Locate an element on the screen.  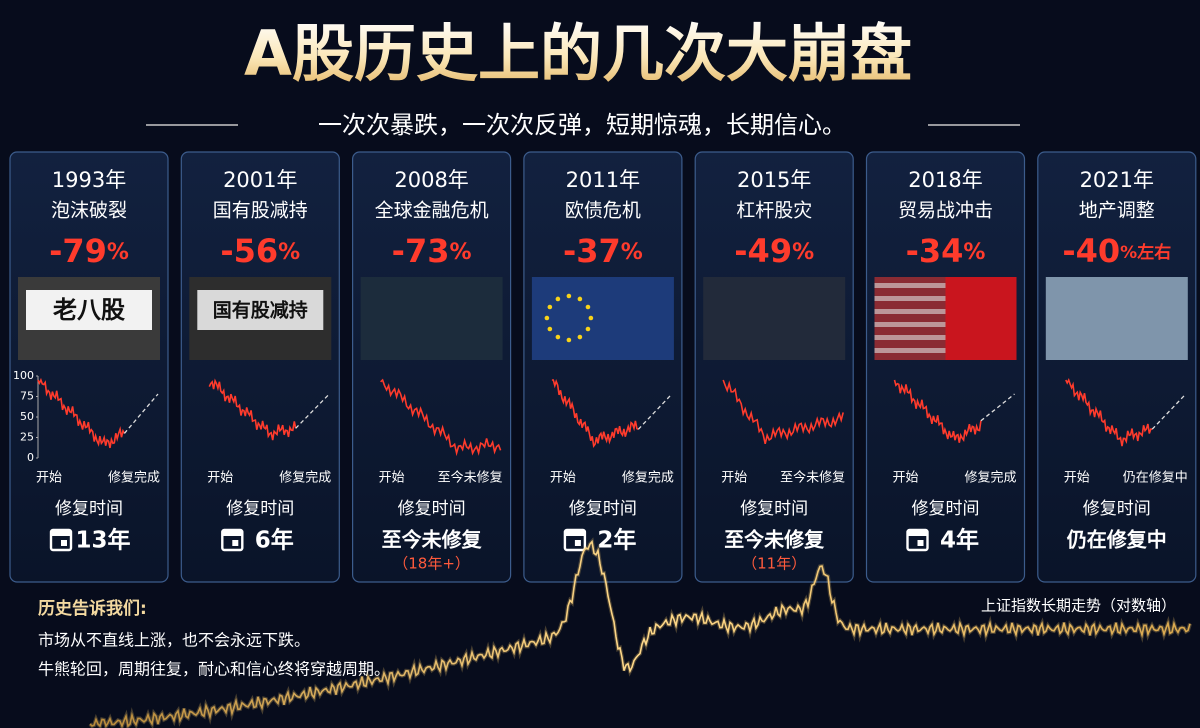
card-drop: -56% is located at coordinates (260, 251).